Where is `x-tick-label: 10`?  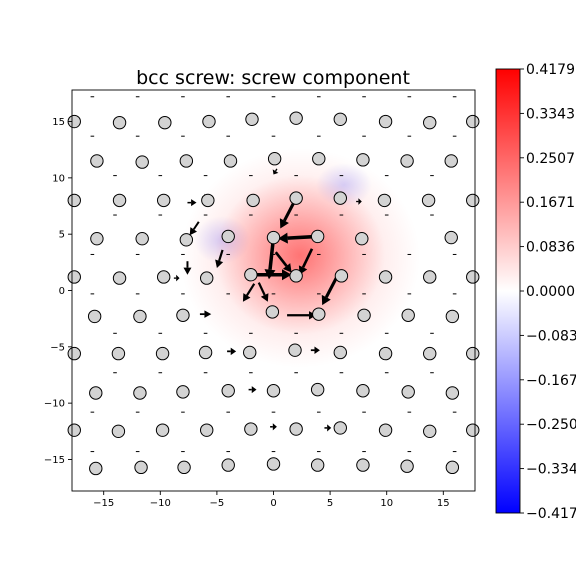
x-tick-label: 10 is located at coordinates (386, 503).